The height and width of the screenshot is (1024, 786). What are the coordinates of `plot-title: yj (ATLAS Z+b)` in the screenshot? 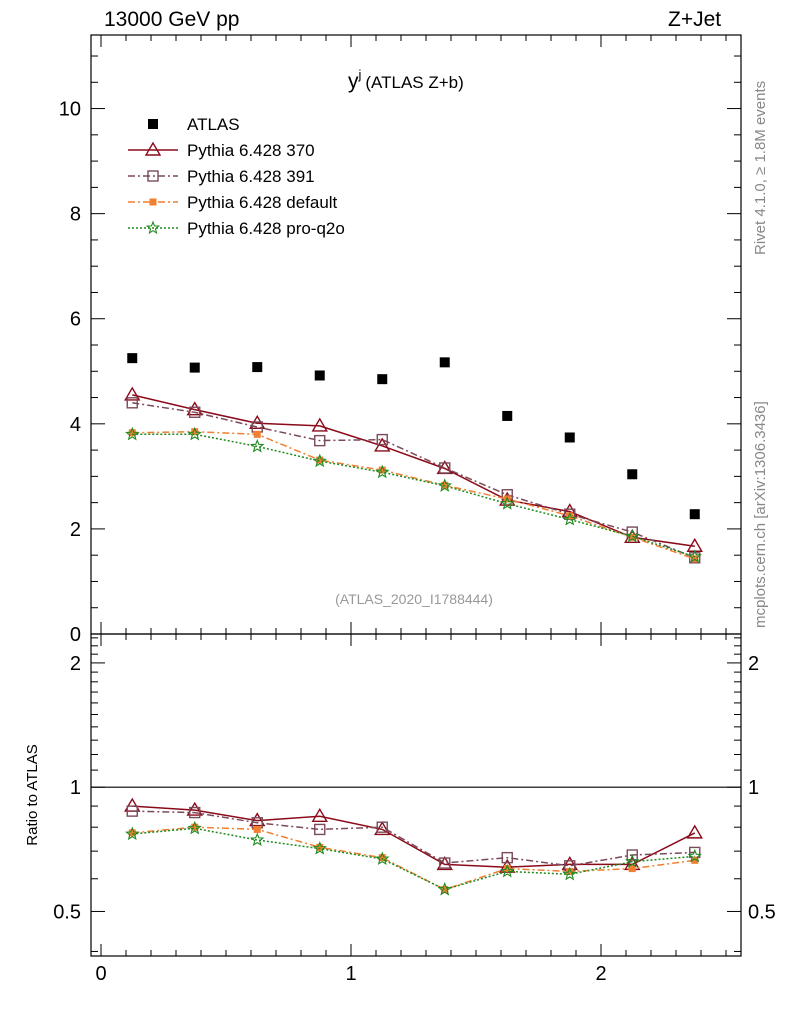 It's located at (406, 80).